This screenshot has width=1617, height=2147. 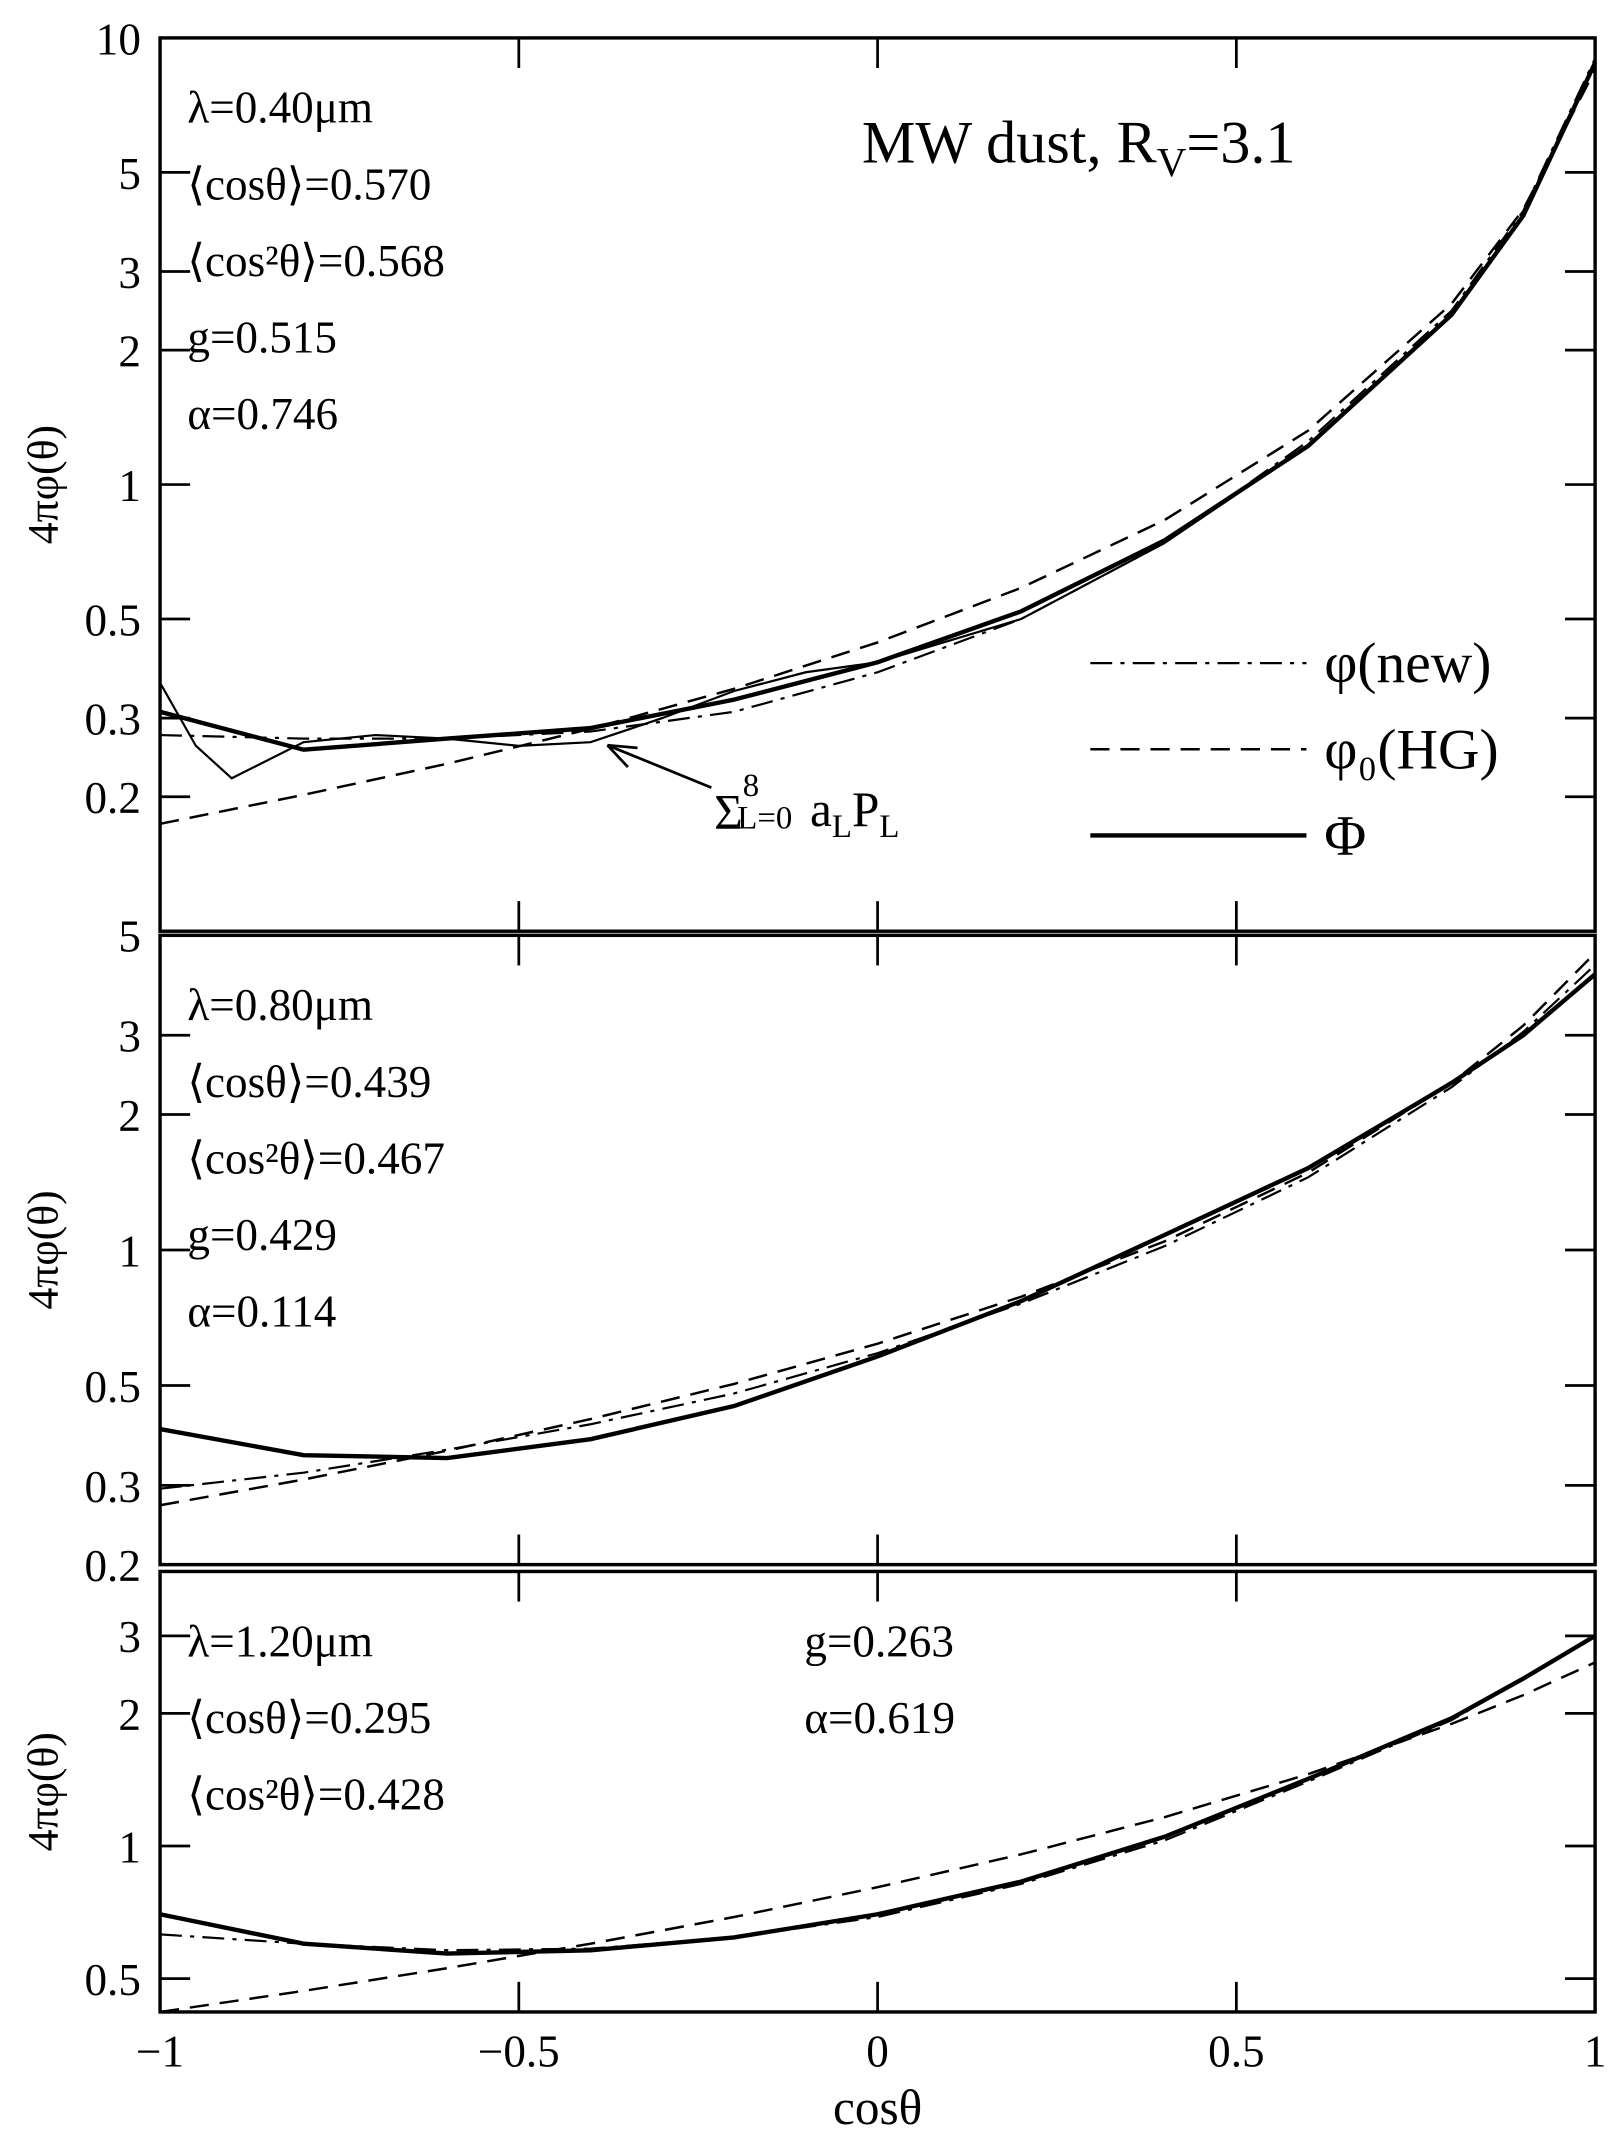 I want to click on annotation: Σ8 L=0 aLPL, so click(x=806, y=806).